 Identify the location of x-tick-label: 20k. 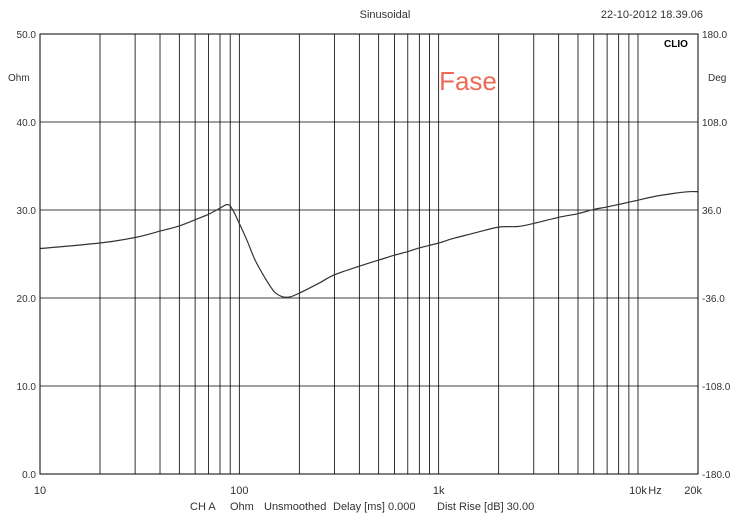
(693, 491).